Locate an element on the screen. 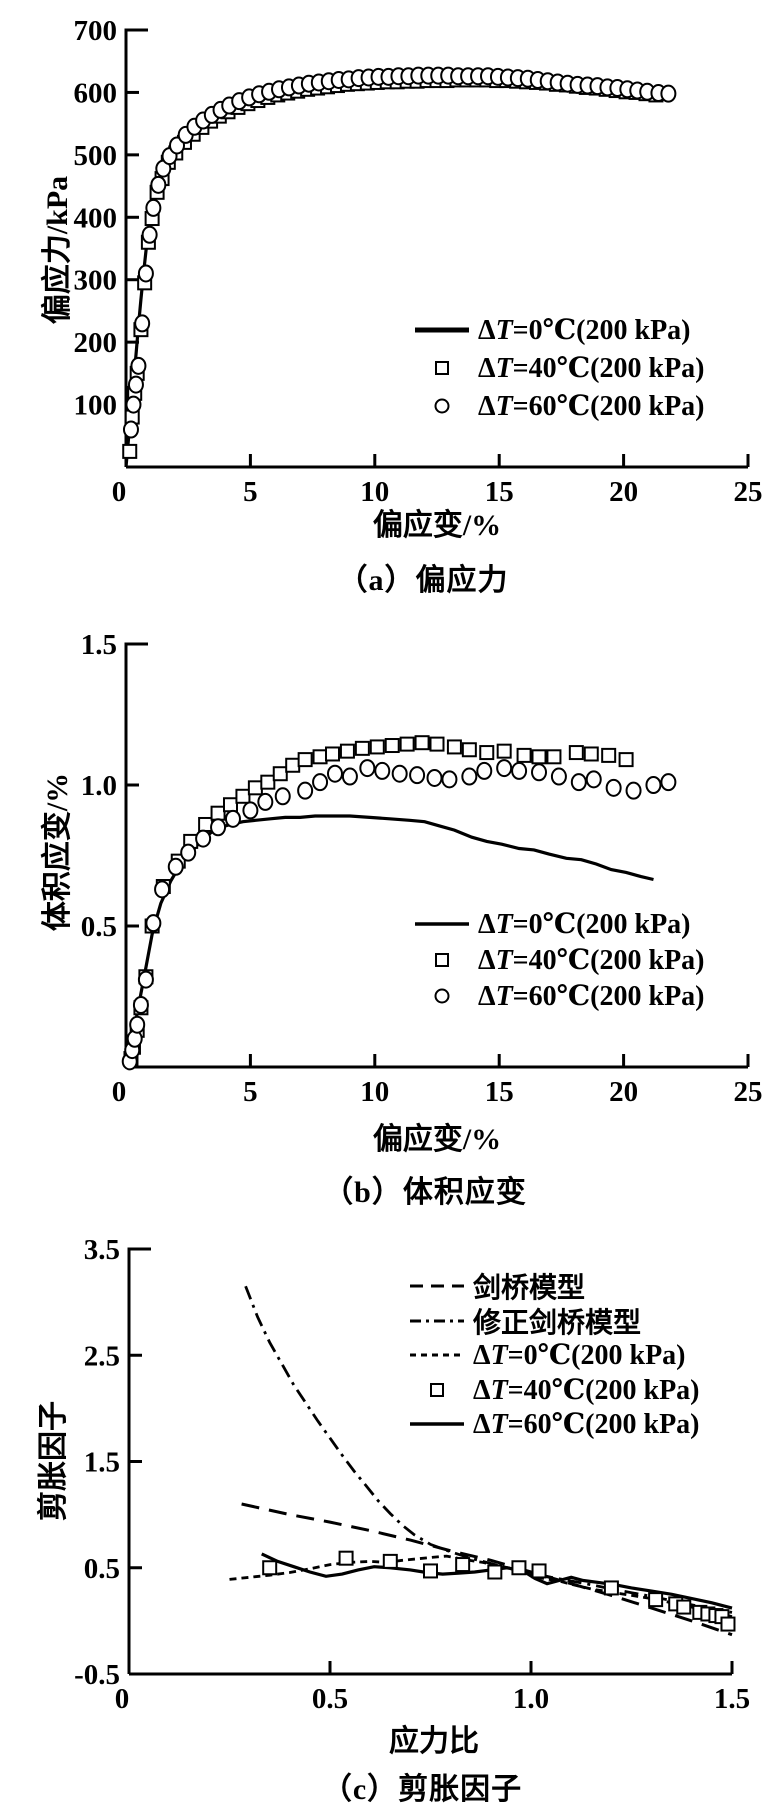 This screenshot has height=1819, width=781. chart-c-y-axis-title: 剪胀因子 is located at coordinates (53, 1461).